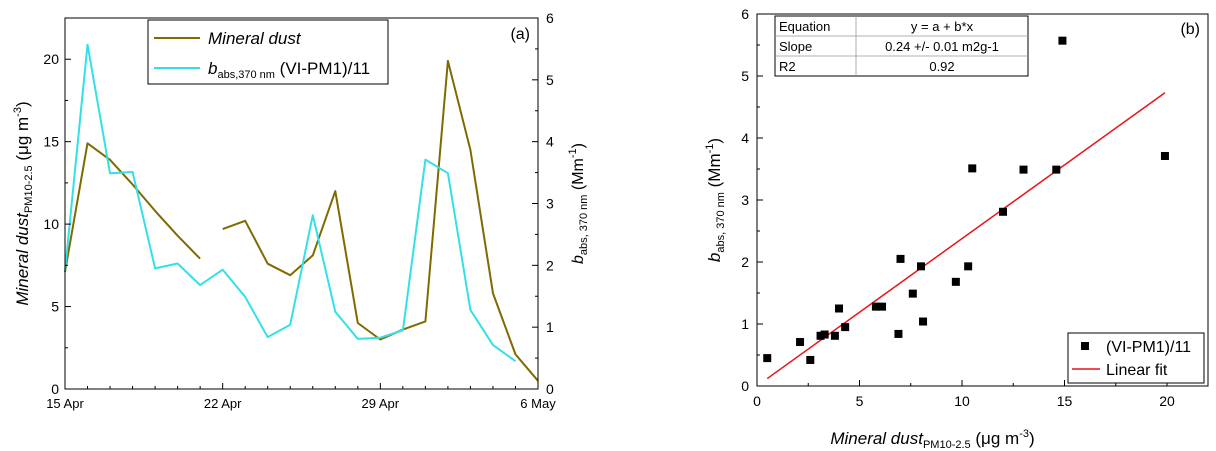  What do you see at coordinates (1024, 434) in the screenshot?
I see `b-x-label-superscript: -3` at bounding box center [1024, 434].